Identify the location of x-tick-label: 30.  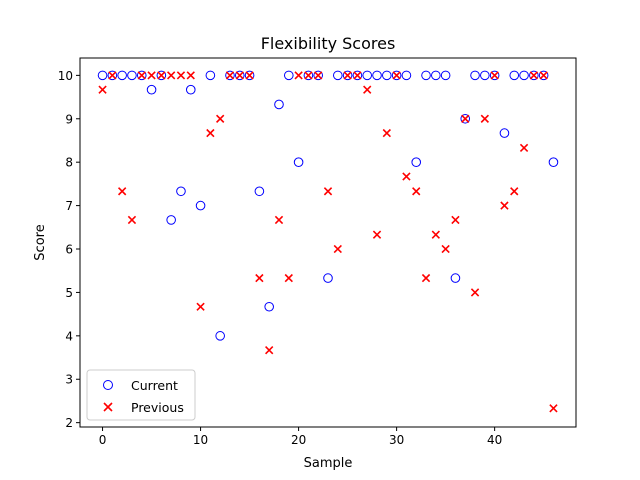
(396, 440).